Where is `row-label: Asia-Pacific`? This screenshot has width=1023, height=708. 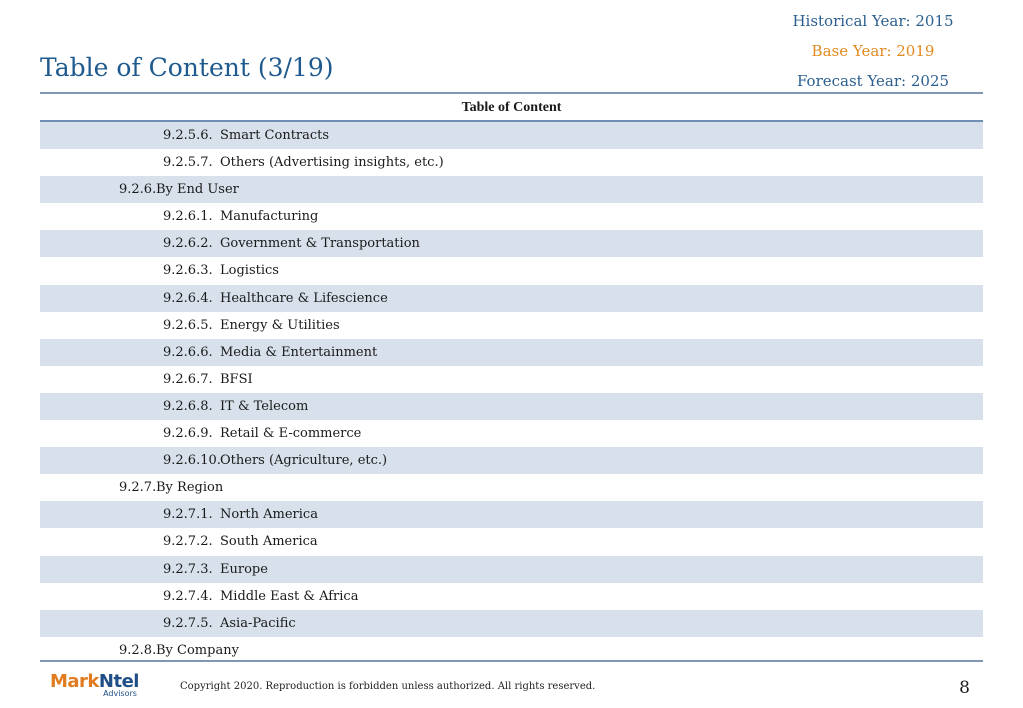
row-label: Asia-Pacific is located at coordinates (258, 623).